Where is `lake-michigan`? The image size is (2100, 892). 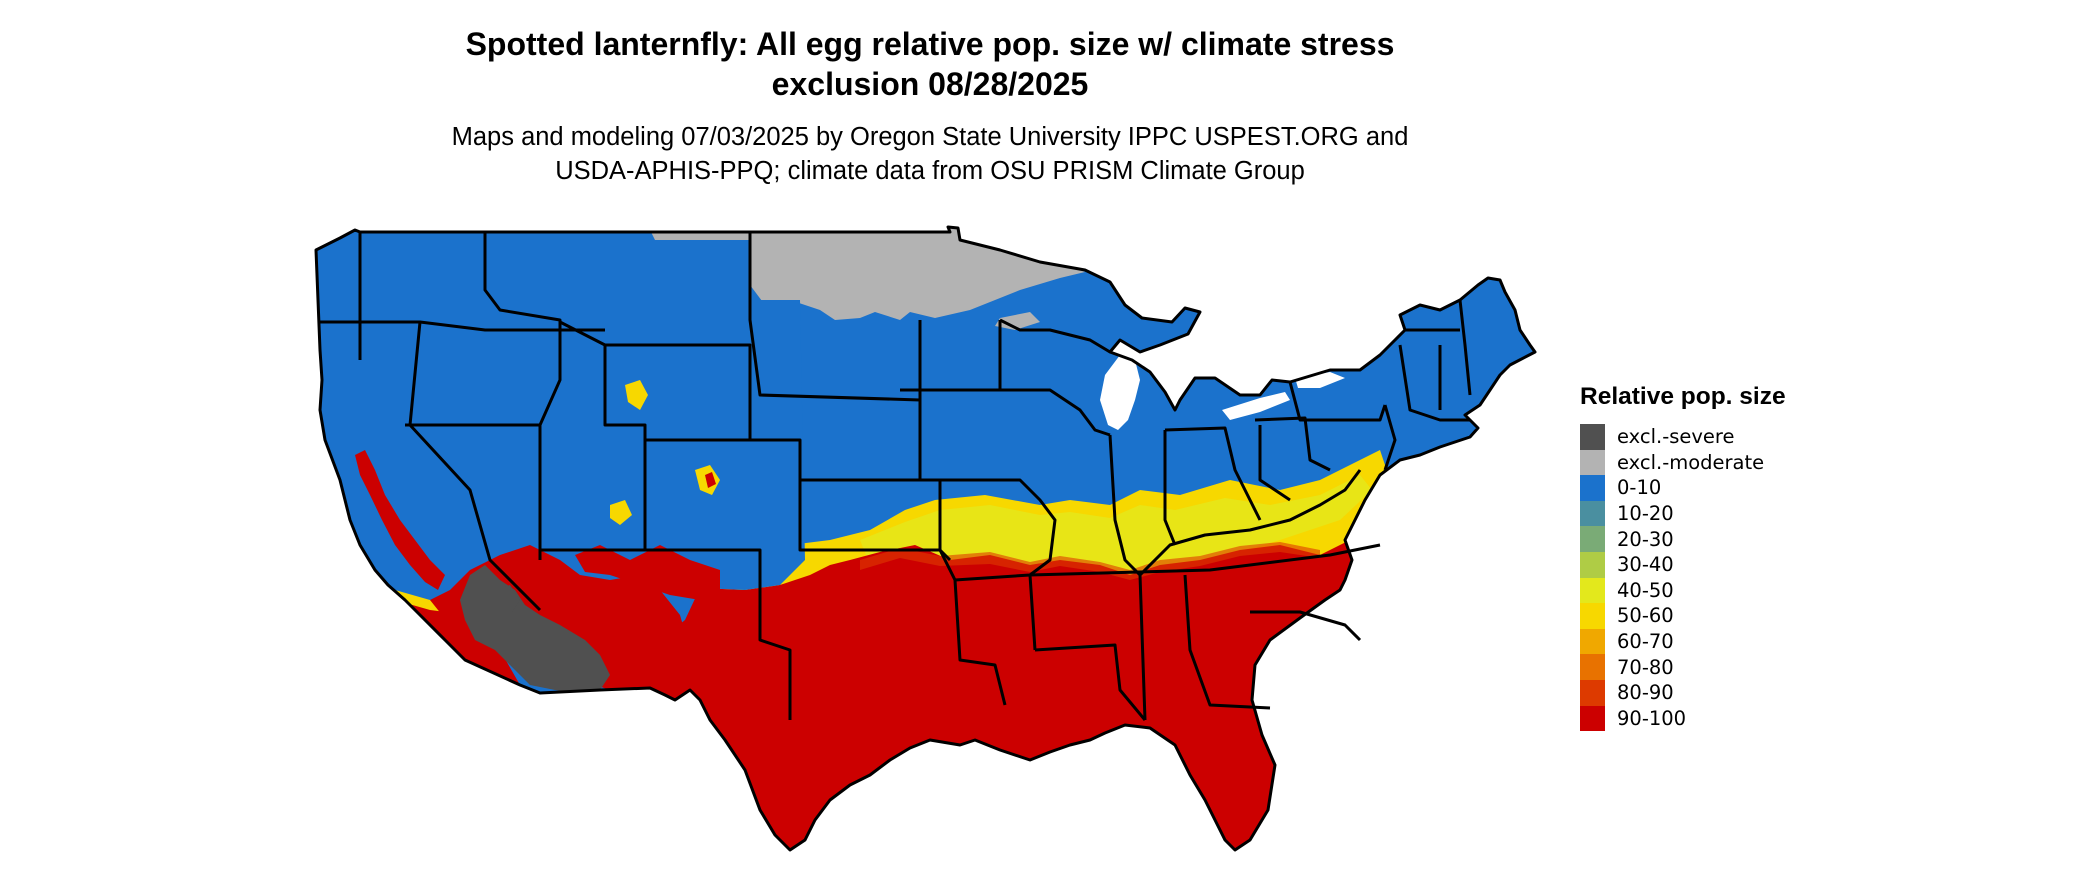 lake-michigan is located at coordinates (1120, 392).